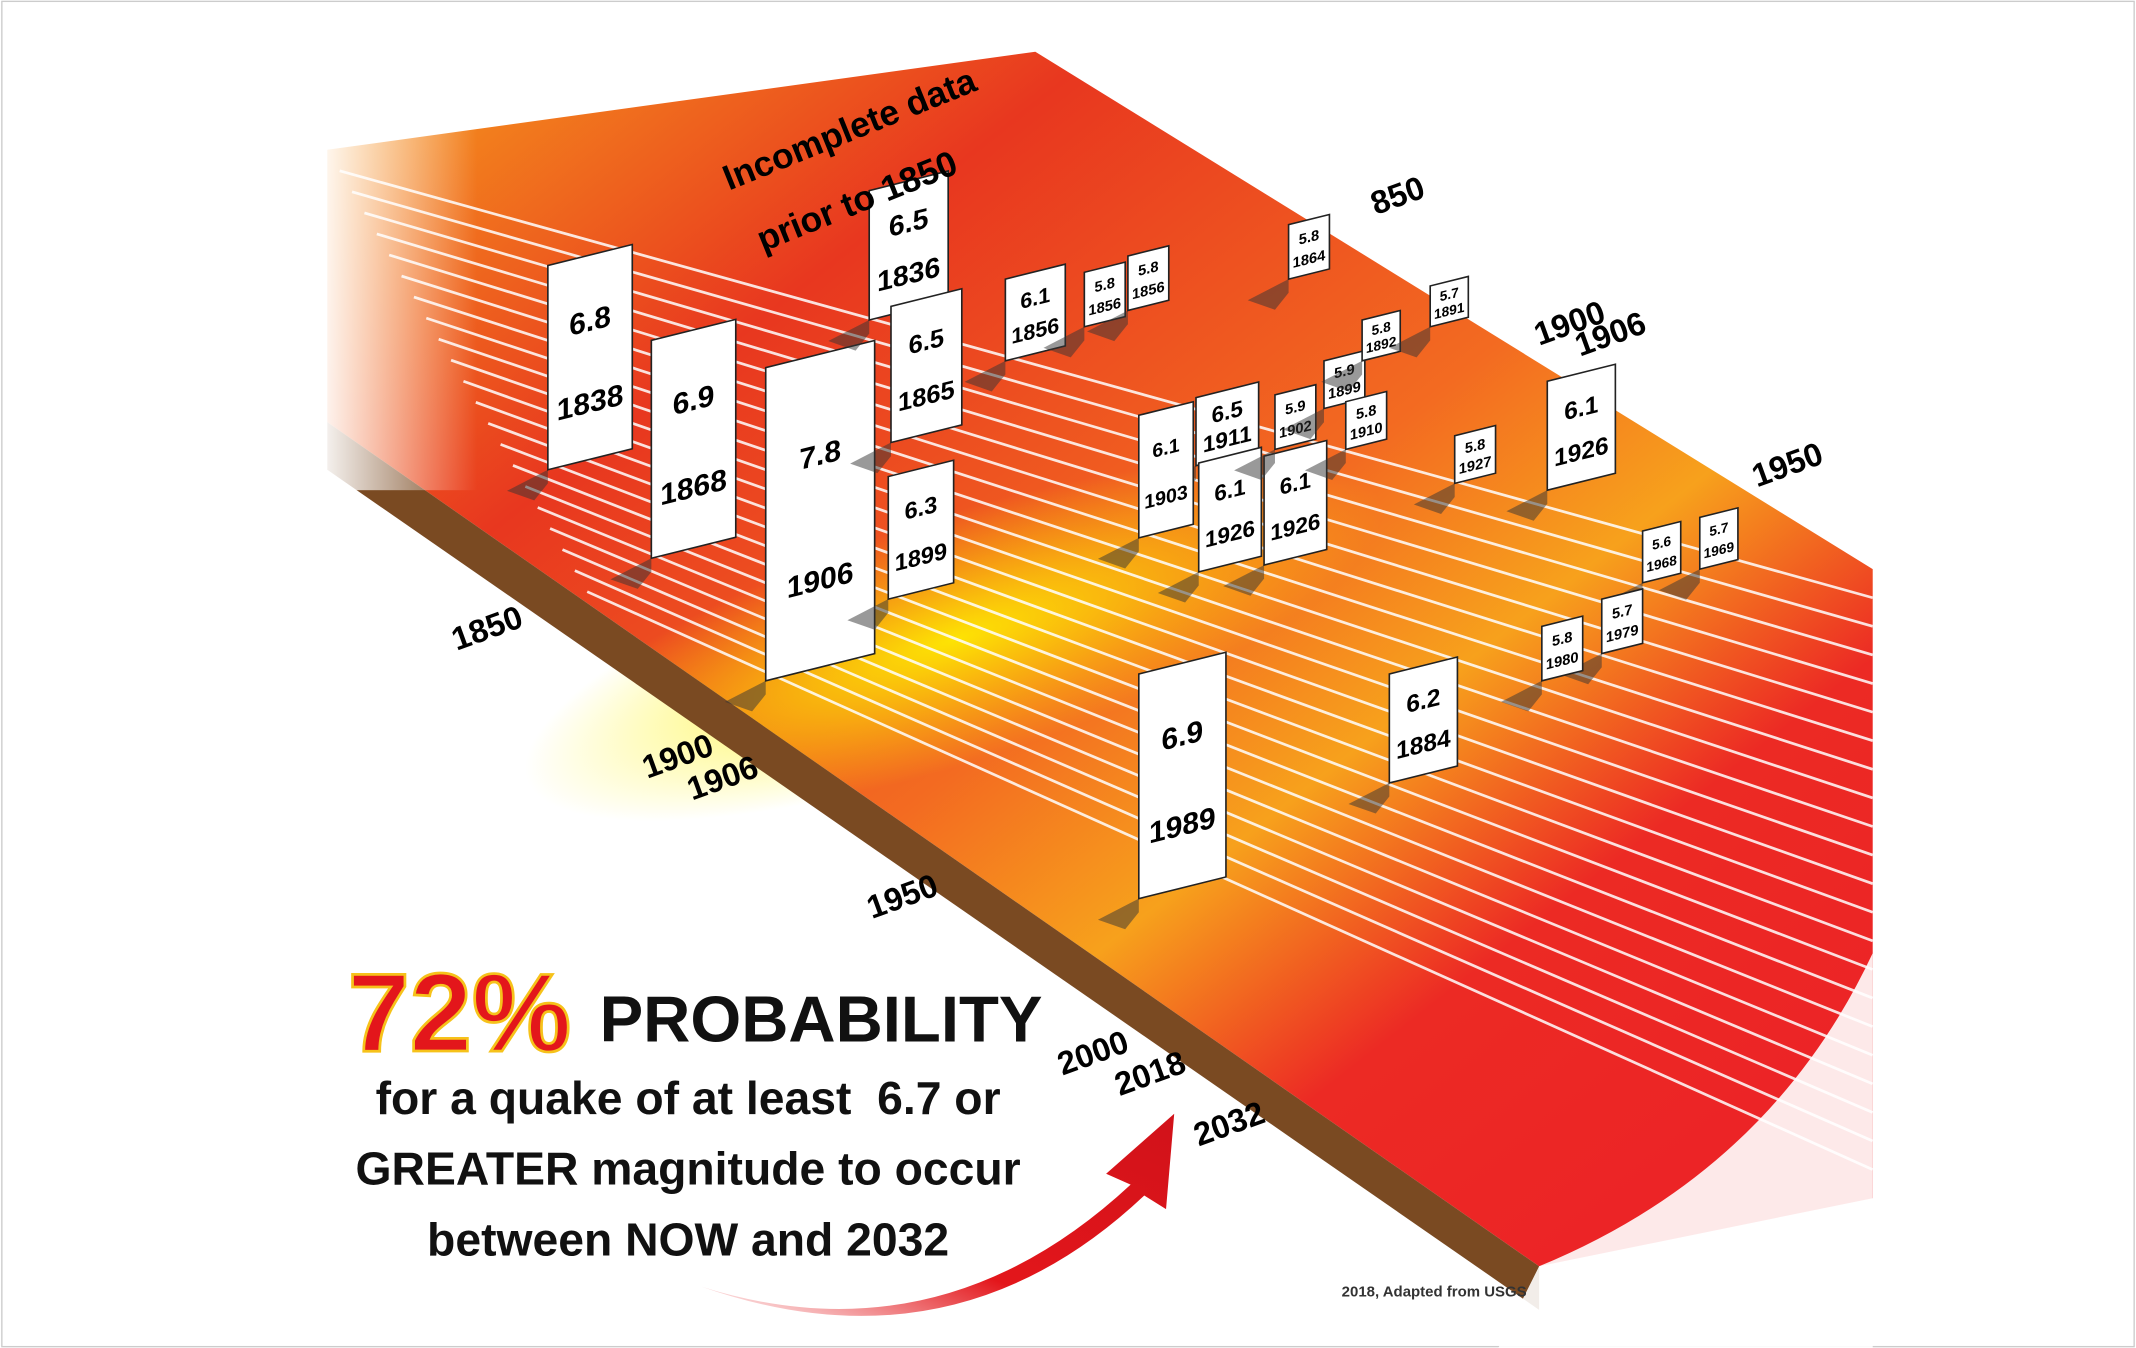  What do you see at coordinates (395, 272) in the screenshot?
I see `fade` at bounding box center [395, 272].